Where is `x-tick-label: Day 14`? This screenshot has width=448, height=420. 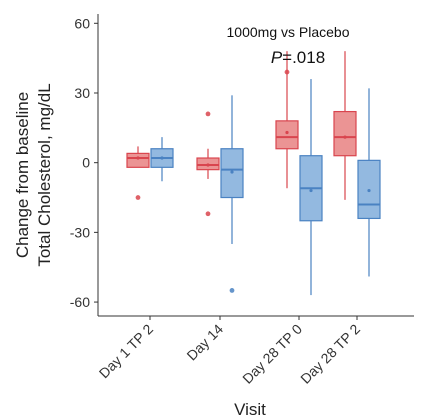
x-tick-label: Day 14 is located at coordinates (204, 342).